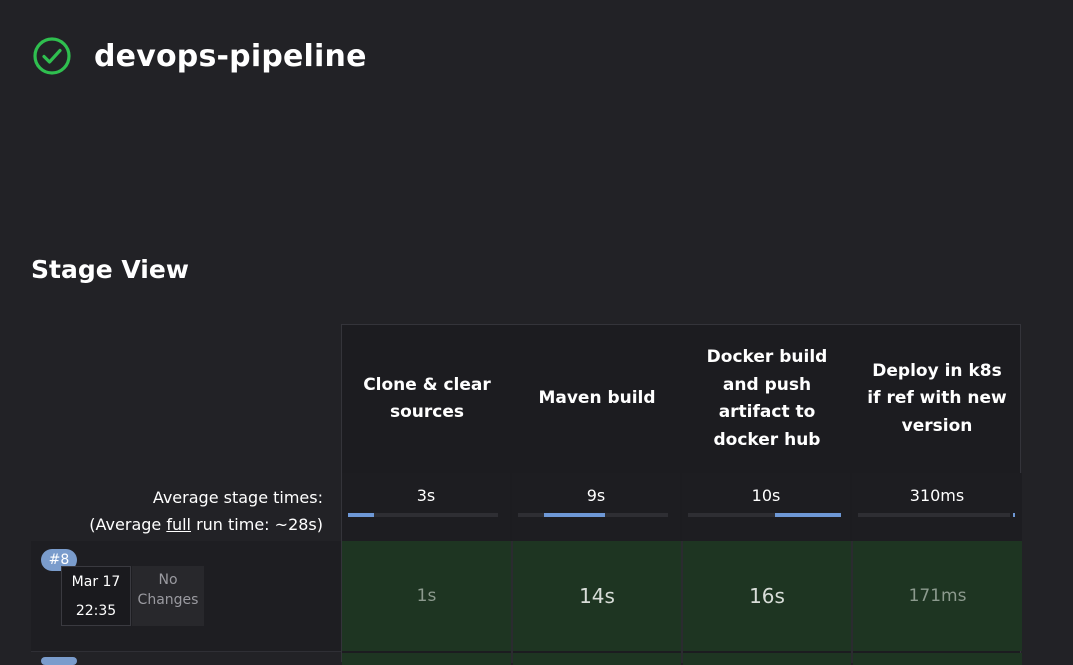 Image resolution: width=1073 pixels, height=665 pixels. I want to click on avg-time-deploy: 310ms, so click(937, 495).